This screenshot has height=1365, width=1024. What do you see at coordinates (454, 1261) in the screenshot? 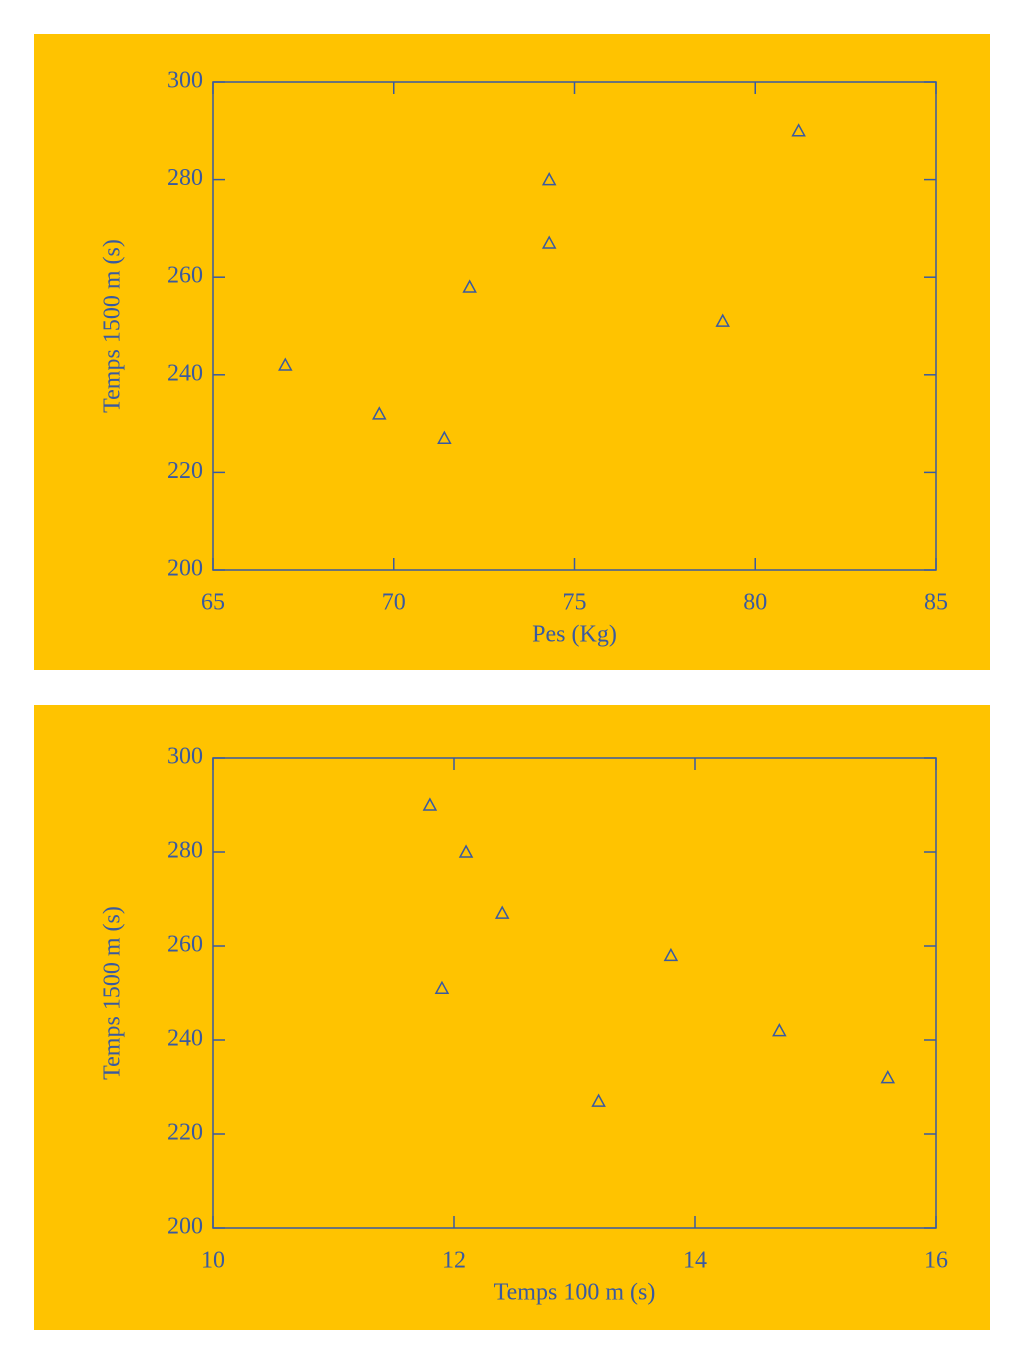
I see `x-tick-label: 12` at bounding box center [454, 1261].